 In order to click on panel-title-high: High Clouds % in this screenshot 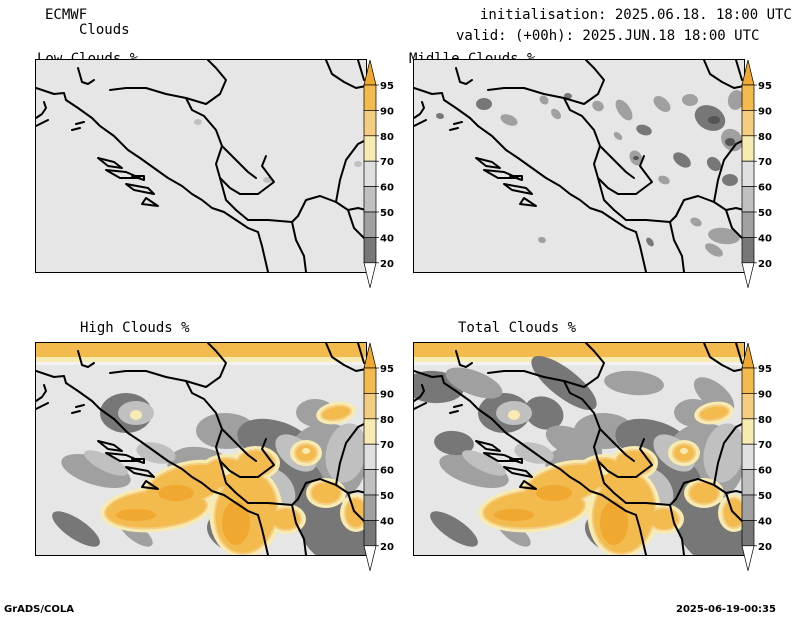, I will do `click(135, 328)`.